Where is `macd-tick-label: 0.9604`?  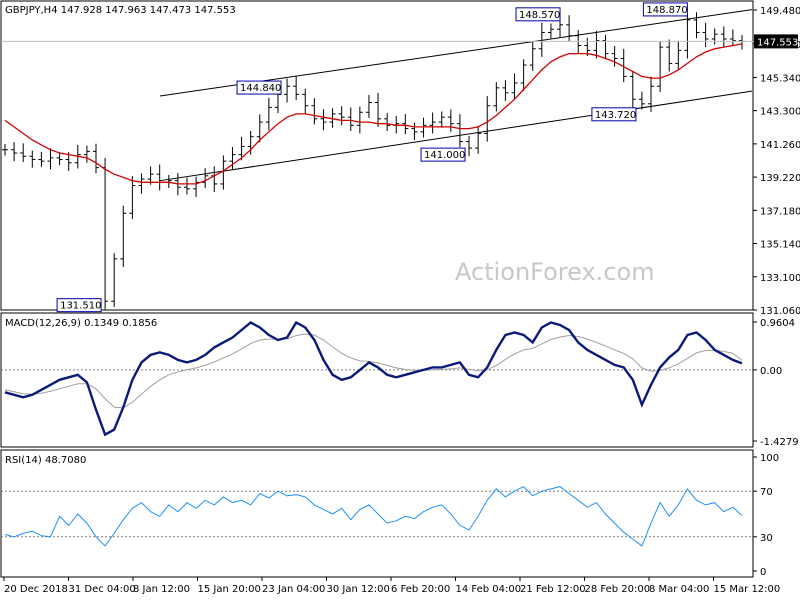
macd-tick-label: 0.9604 is located at coordinates (777, 323).